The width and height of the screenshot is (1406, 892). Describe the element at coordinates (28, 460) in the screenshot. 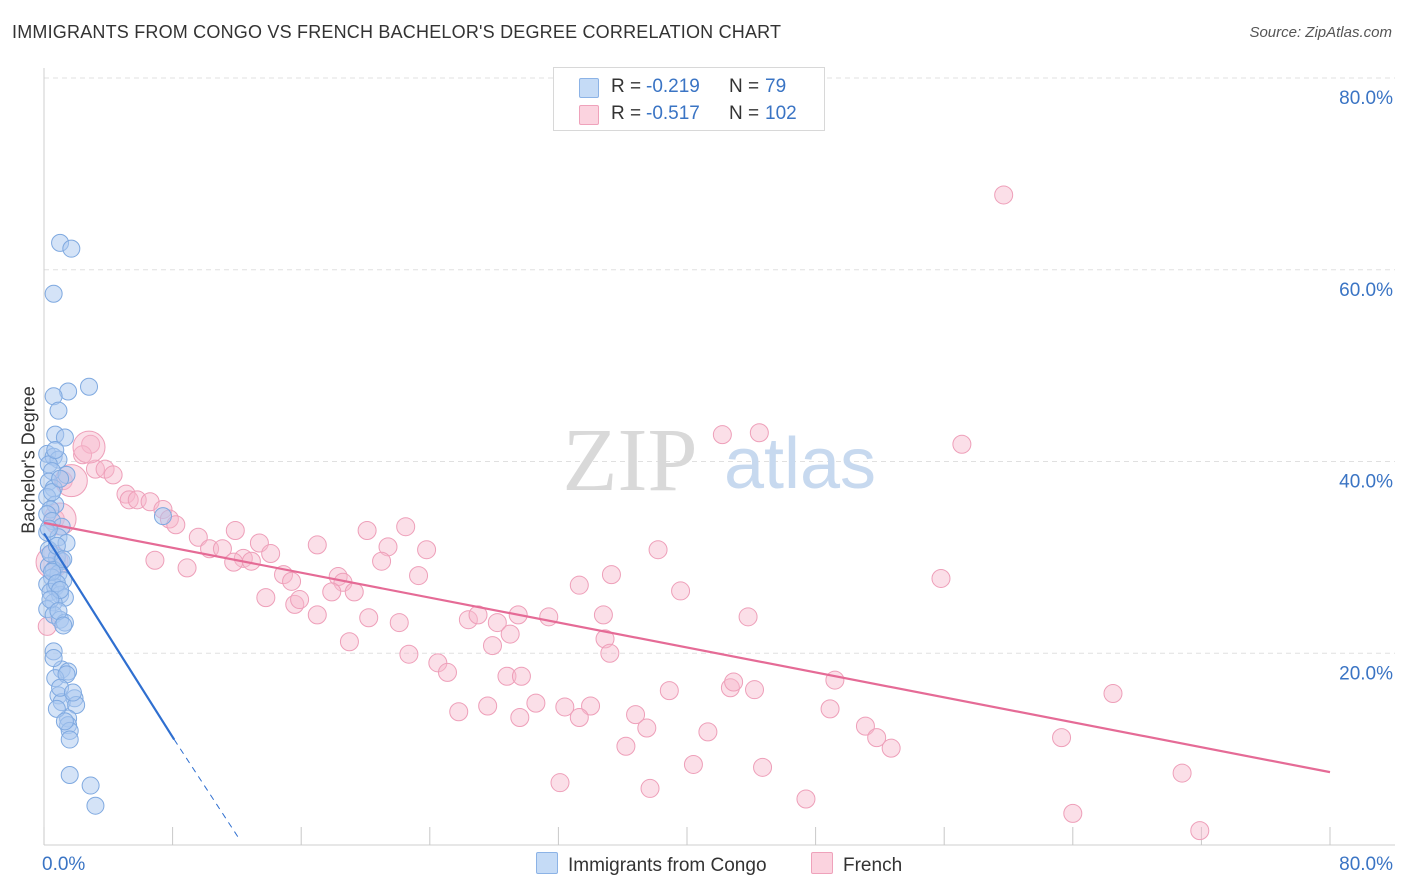

I see `y-axis-label: Bachelor's Degree` at that location.